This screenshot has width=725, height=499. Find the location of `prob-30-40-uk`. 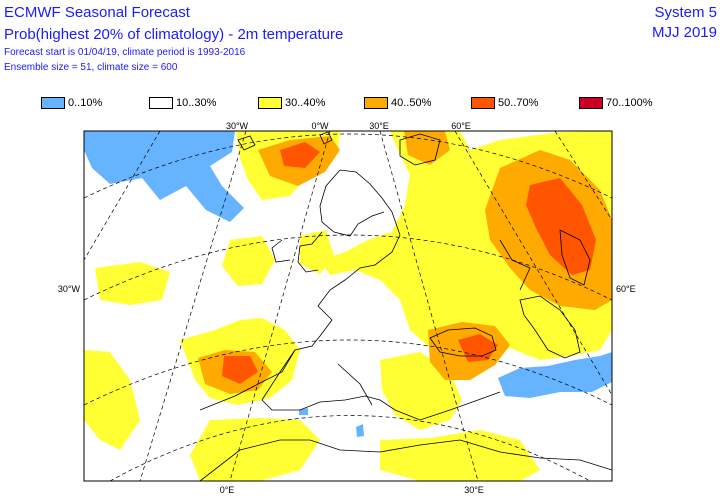

prob-30-40-uk is located at coordinates (317, 252).